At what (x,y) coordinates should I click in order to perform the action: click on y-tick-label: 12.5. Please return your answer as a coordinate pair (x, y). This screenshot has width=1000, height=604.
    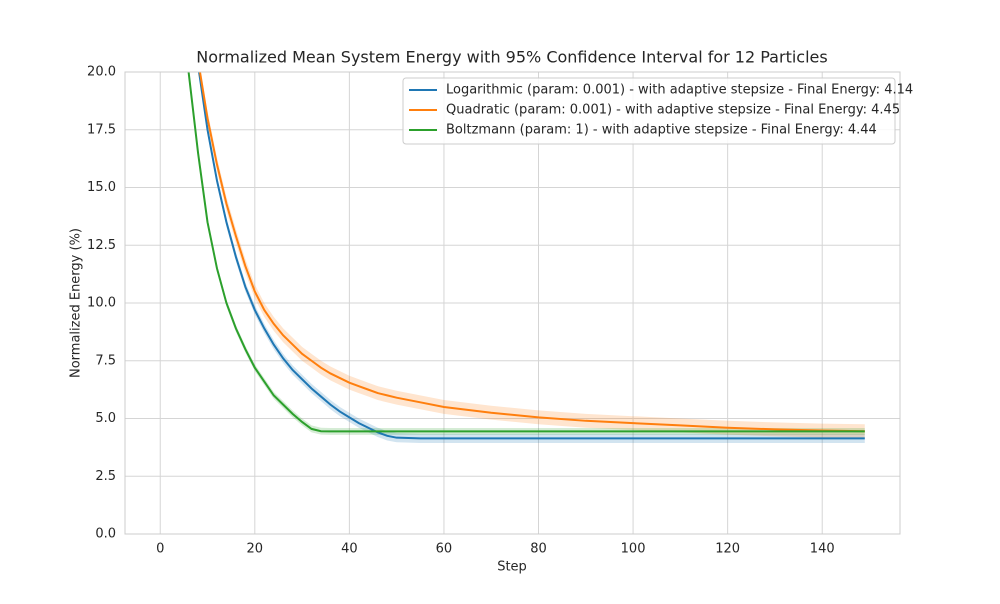
    Looking at the image, I should click on (101, 245).